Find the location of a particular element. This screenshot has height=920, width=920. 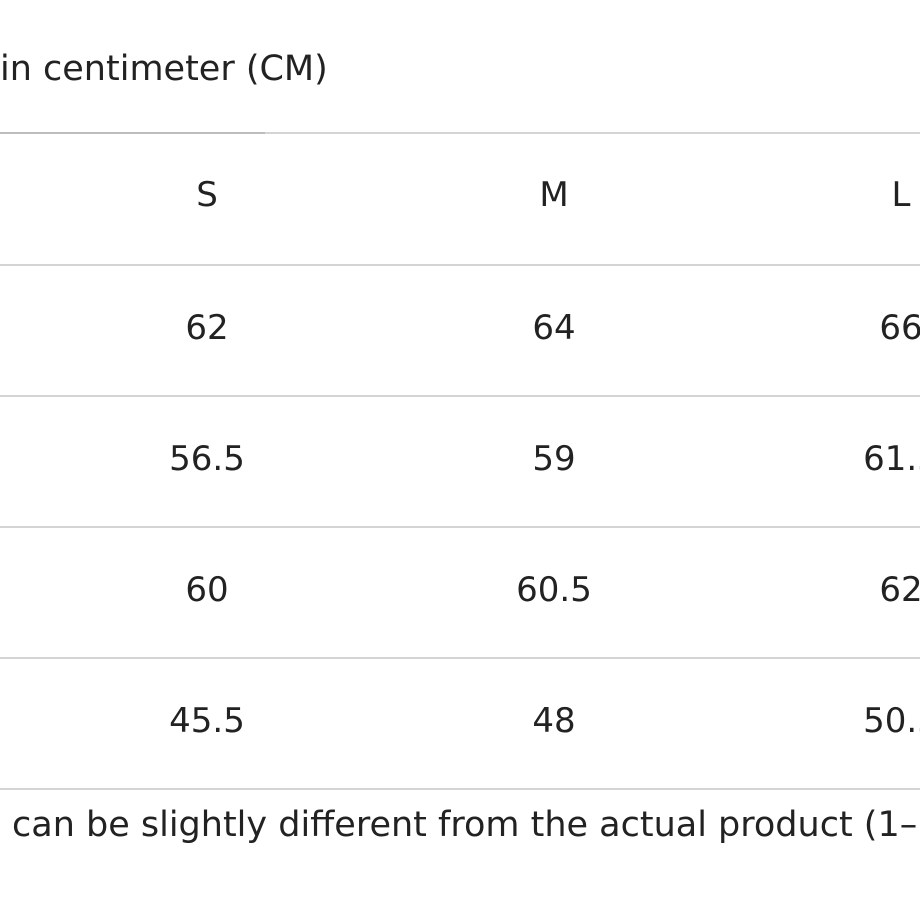

table-rule-accent is located at coordinates (132, 133).